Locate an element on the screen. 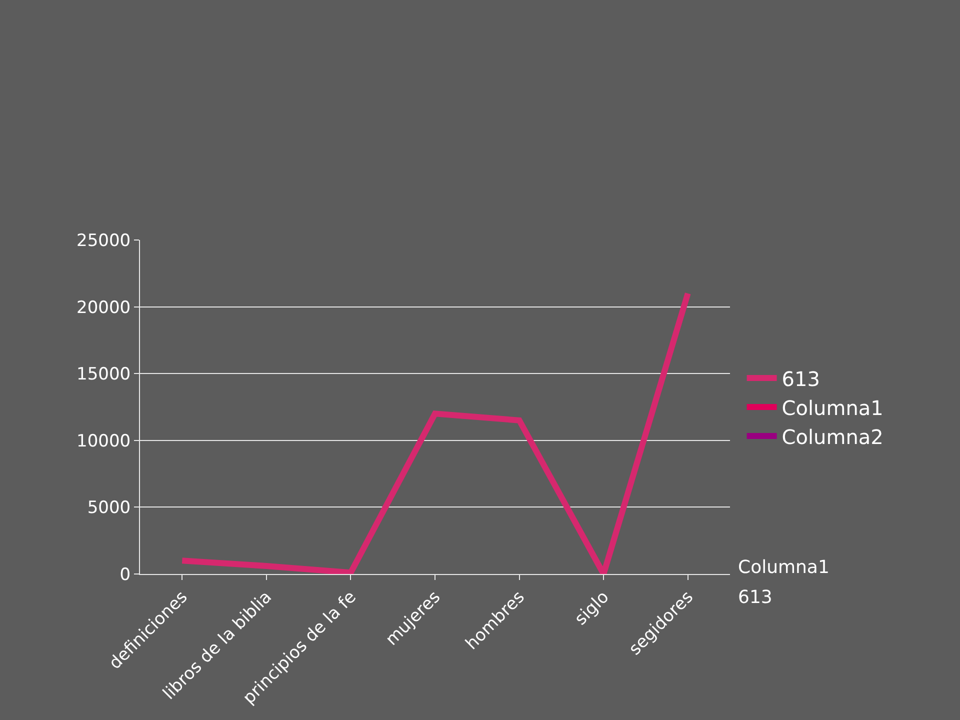  y-tick-label: 10000 is located at coordinates (103, 441).